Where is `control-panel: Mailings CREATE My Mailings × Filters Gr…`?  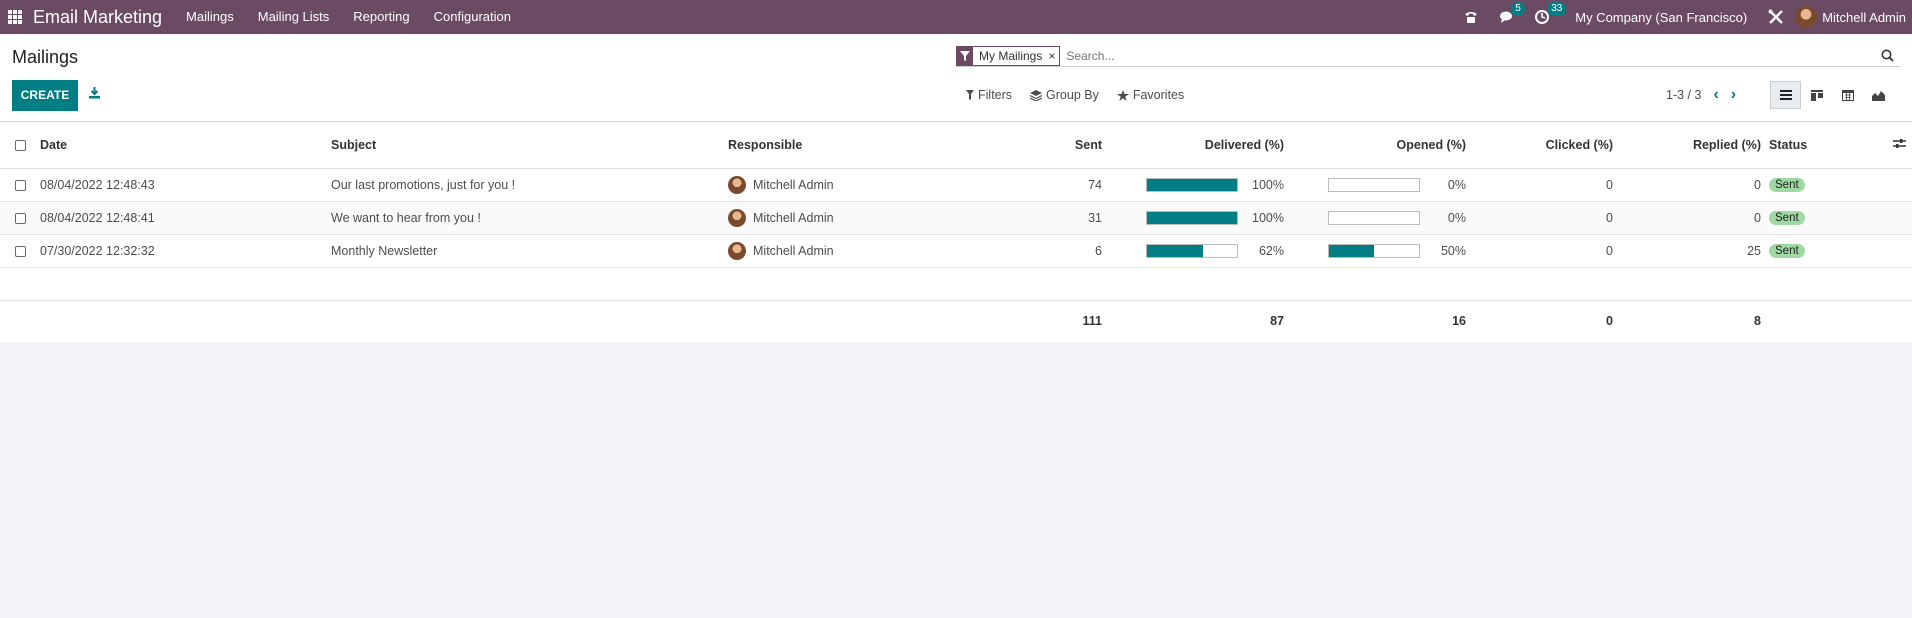 control-panel: Mailings CREATE My Mailings × Filters Gr… is located at coordinates (956, 78).